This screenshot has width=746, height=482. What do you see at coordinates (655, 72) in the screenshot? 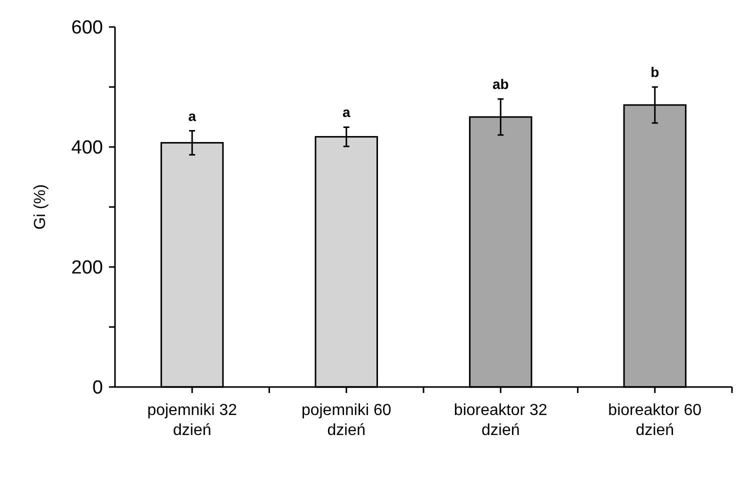
I see `annotation: b` at bounding box center [655, 72].